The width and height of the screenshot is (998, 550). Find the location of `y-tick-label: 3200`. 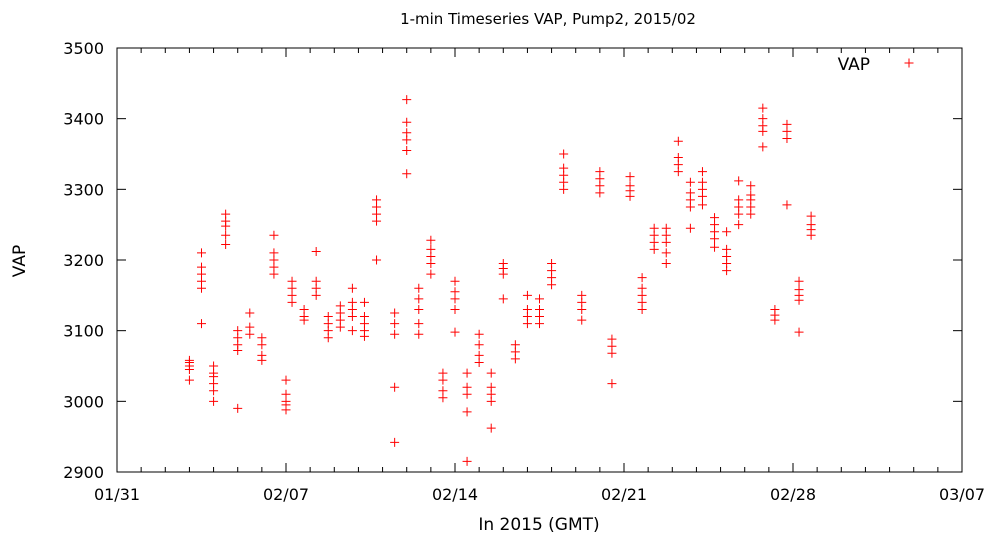

y-tick-label: 3200 is located at coordinates (83, 260).